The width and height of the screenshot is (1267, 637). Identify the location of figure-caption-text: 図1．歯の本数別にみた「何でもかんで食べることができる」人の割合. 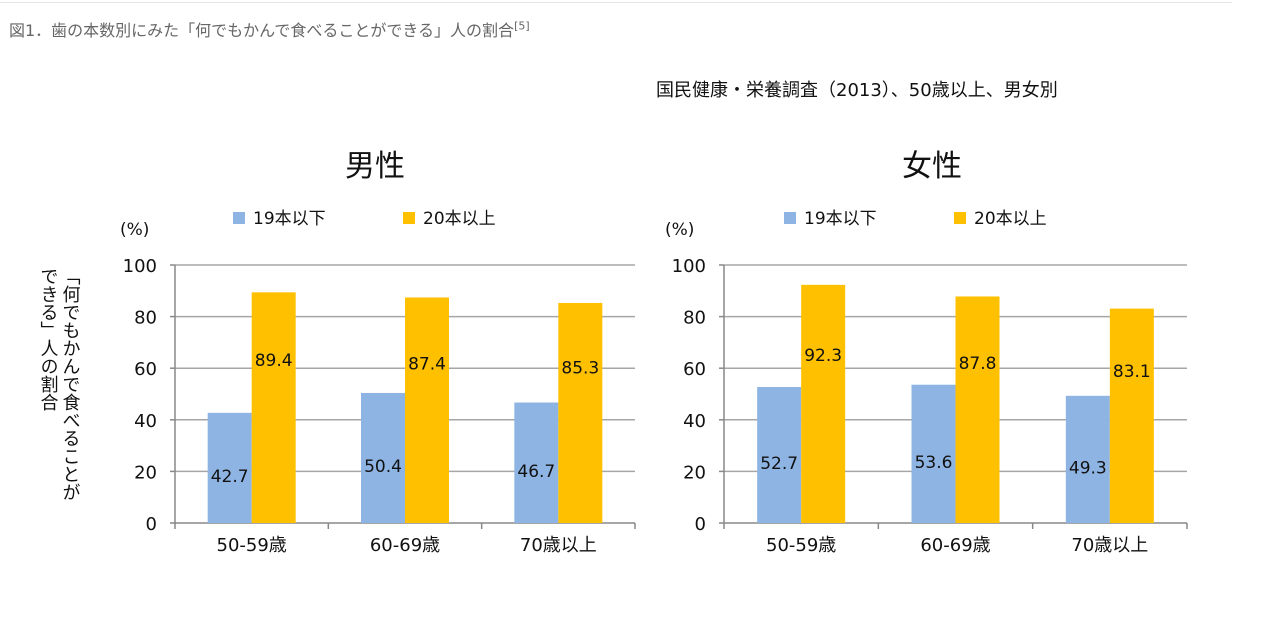
(262, 30).